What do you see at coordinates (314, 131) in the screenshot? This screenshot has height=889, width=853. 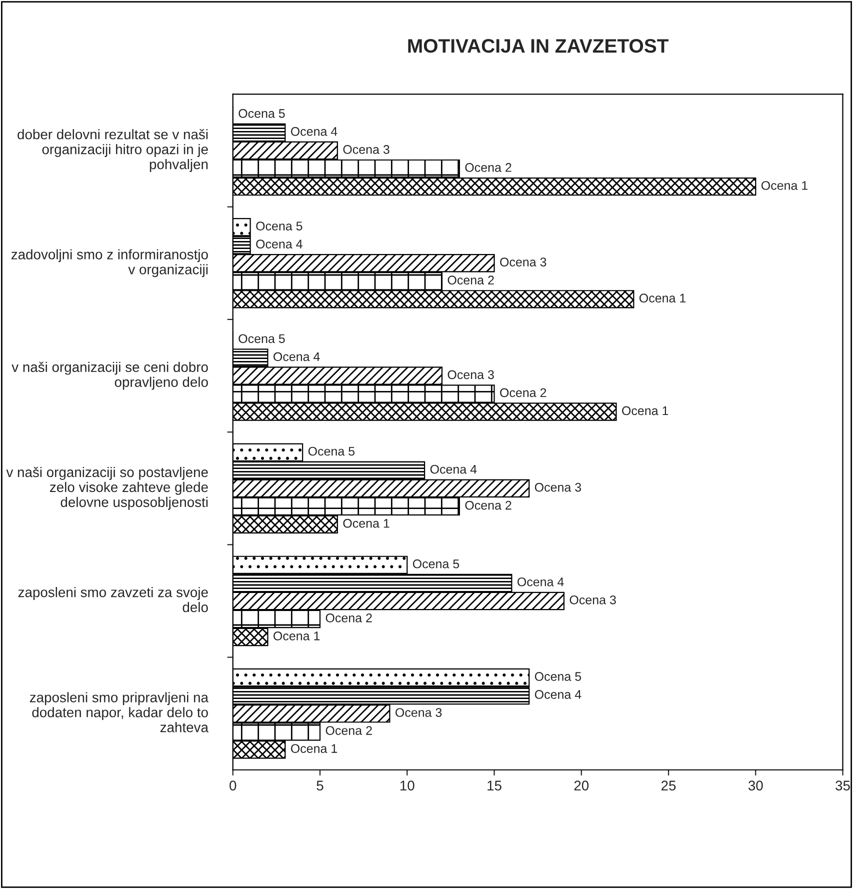 I see `series-label: Ocena 4` at bounding box center [314, 131].